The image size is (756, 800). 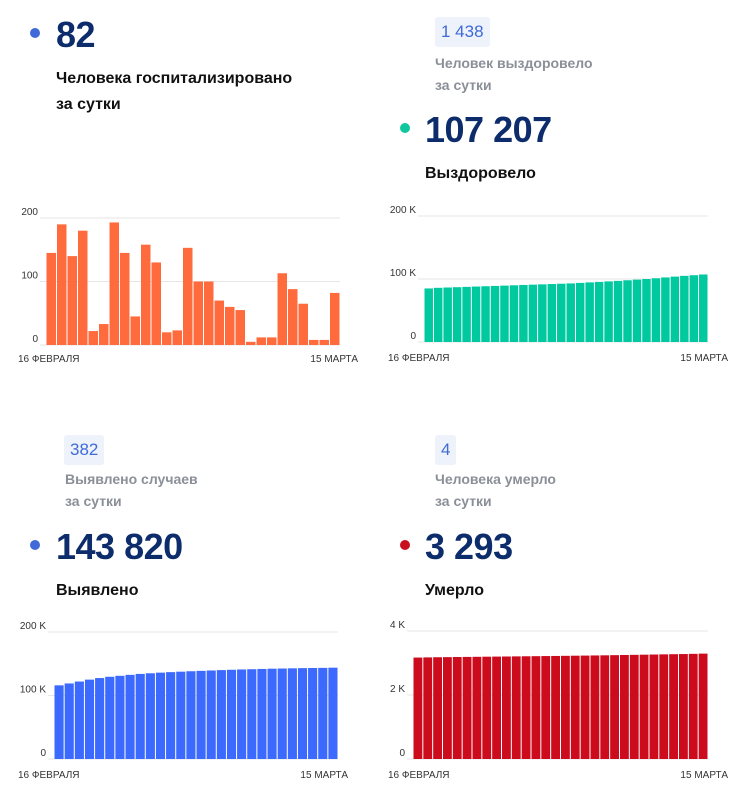 What do you see at coordinates (131, 490) in the screenshot?
I see `detected-daily-label: Выявлено случаев за сутки` at bounding box center [131, 490].